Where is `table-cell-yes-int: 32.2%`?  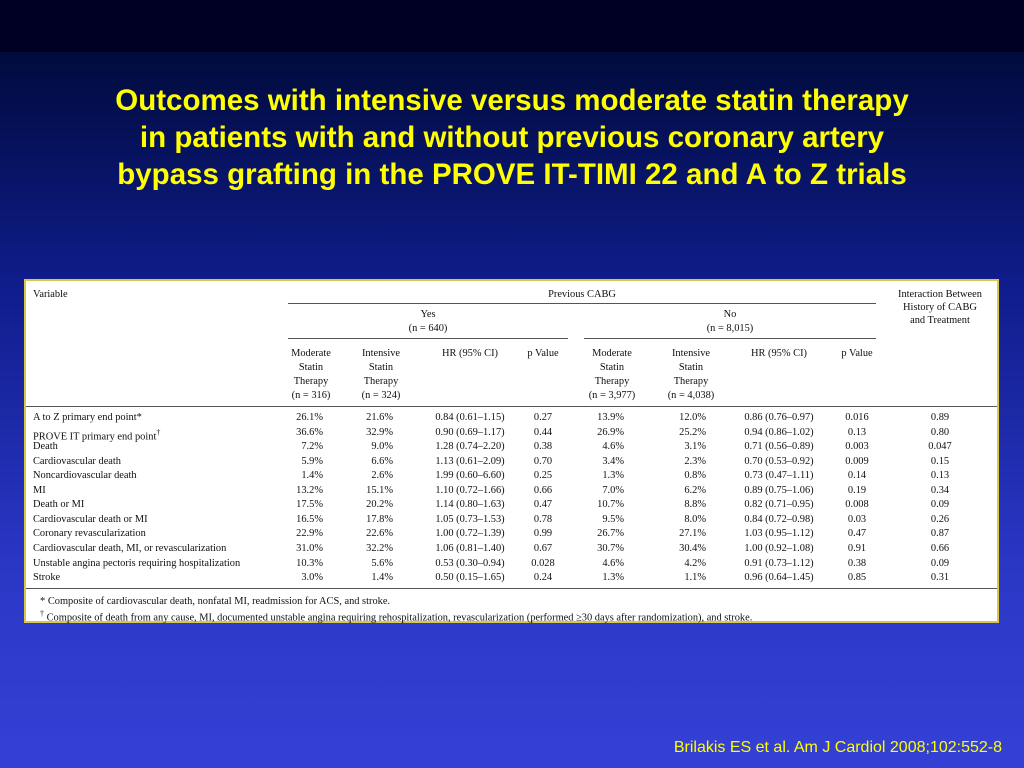 table-cell-yes-int: 32.2% is located at coordinates (379, 548).